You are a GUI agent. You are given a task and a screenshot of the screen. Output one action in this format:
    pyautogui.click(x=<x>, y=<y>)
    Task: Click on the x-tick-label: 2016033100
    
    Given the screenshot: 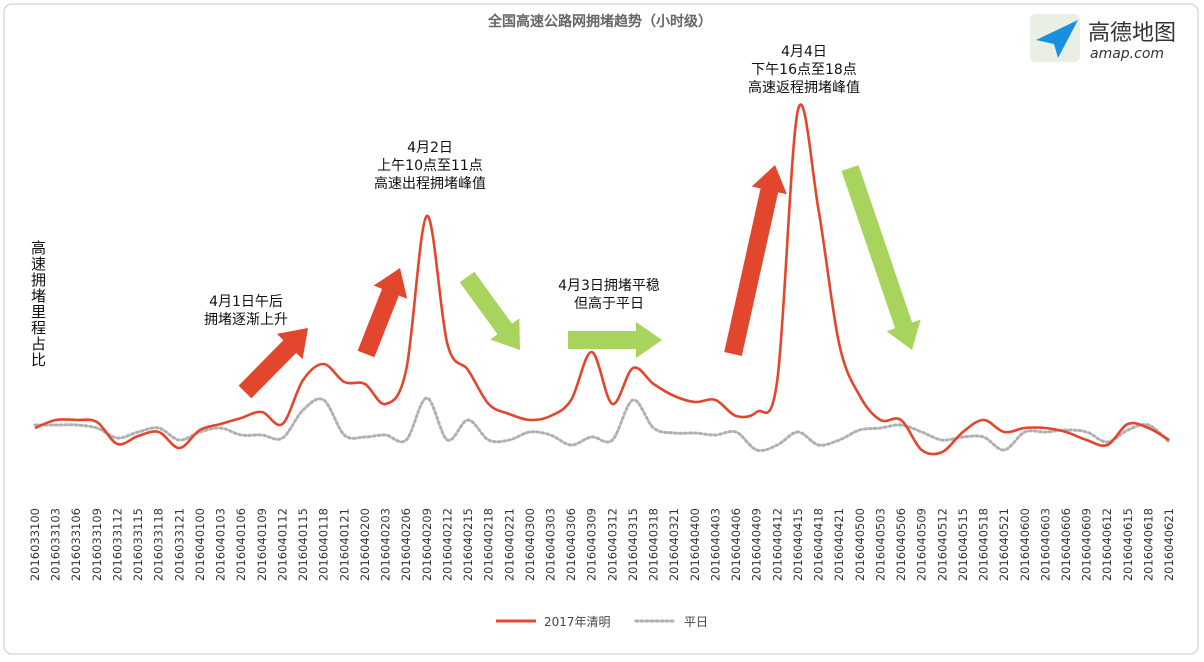 What is the action you would take?
    pyautogui.click(x=35, y=544)
    